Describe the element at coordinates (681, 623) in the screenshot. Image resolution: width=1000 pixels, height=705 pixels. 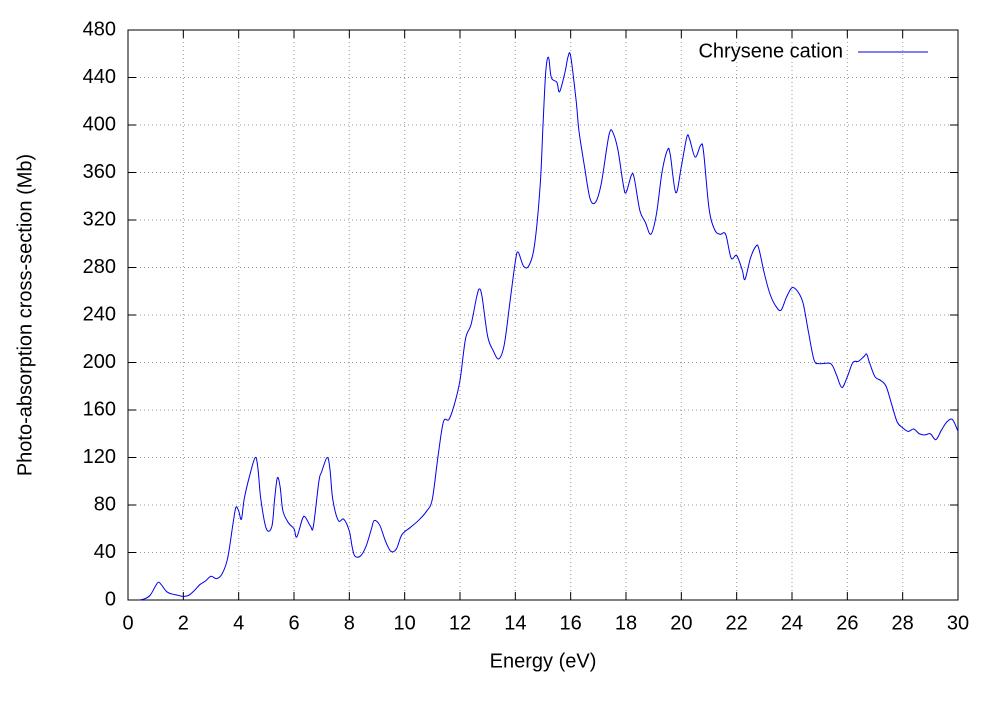
I see `x-tick-label: 20` at that location.